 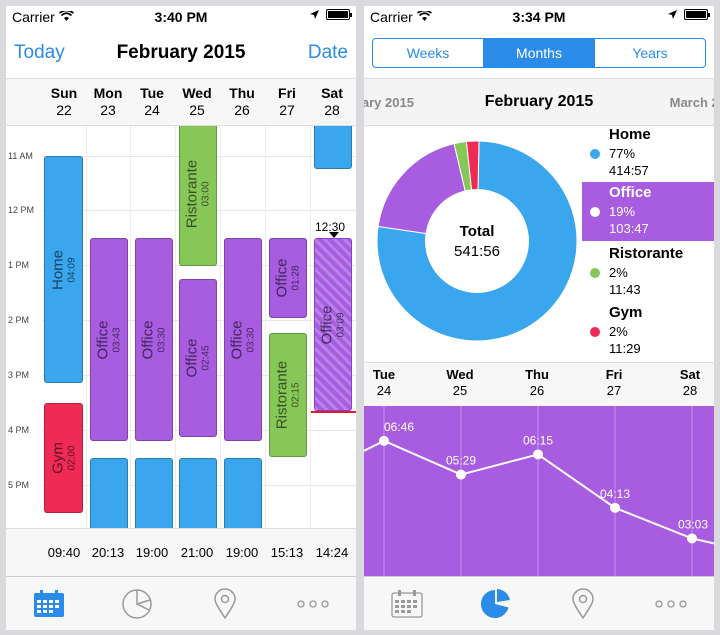 What do you see at coordinates (595, 332) in the screenshot?
I see `legend-dot` at bounding box center [595, 332].